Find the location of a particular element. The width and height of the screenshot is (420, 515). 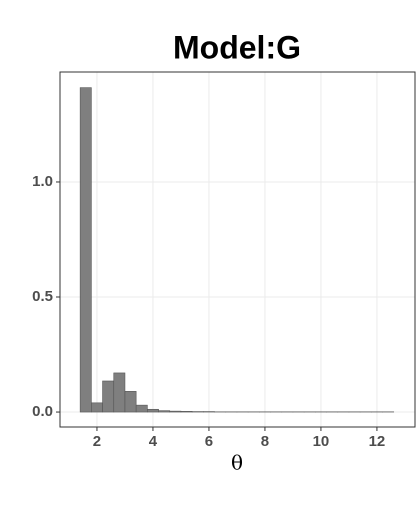

x-tick-label: 10 is located at coordinates (321, 441).